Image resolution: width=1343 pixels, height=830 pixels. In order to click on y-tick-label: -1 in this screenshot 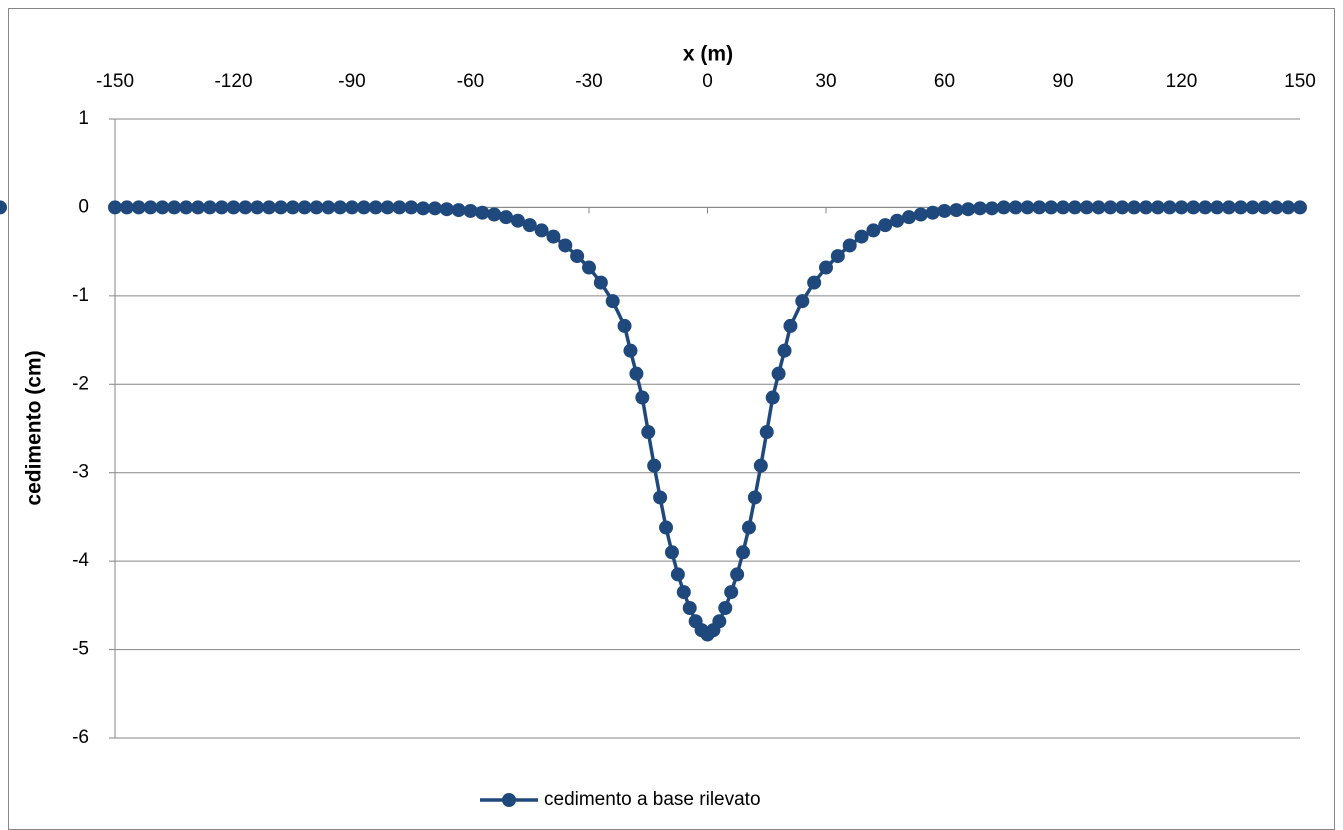, I will do `click(80, 295)`.